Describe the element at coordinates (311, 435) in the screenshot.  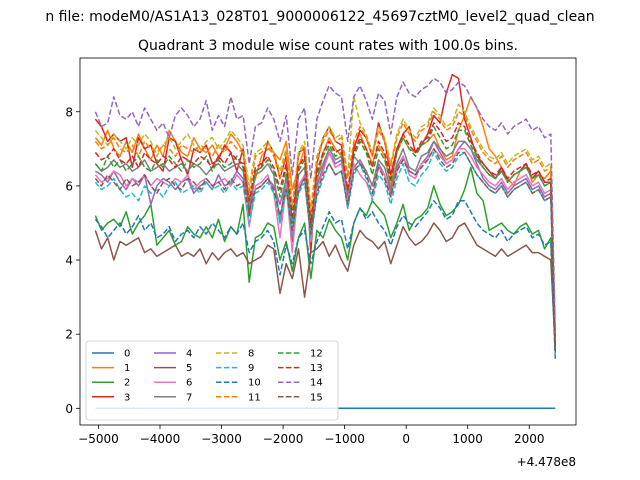
I see `x-axis: −5000 −4000 −3000 −2000 −1000 0 1000 2000` at that location.